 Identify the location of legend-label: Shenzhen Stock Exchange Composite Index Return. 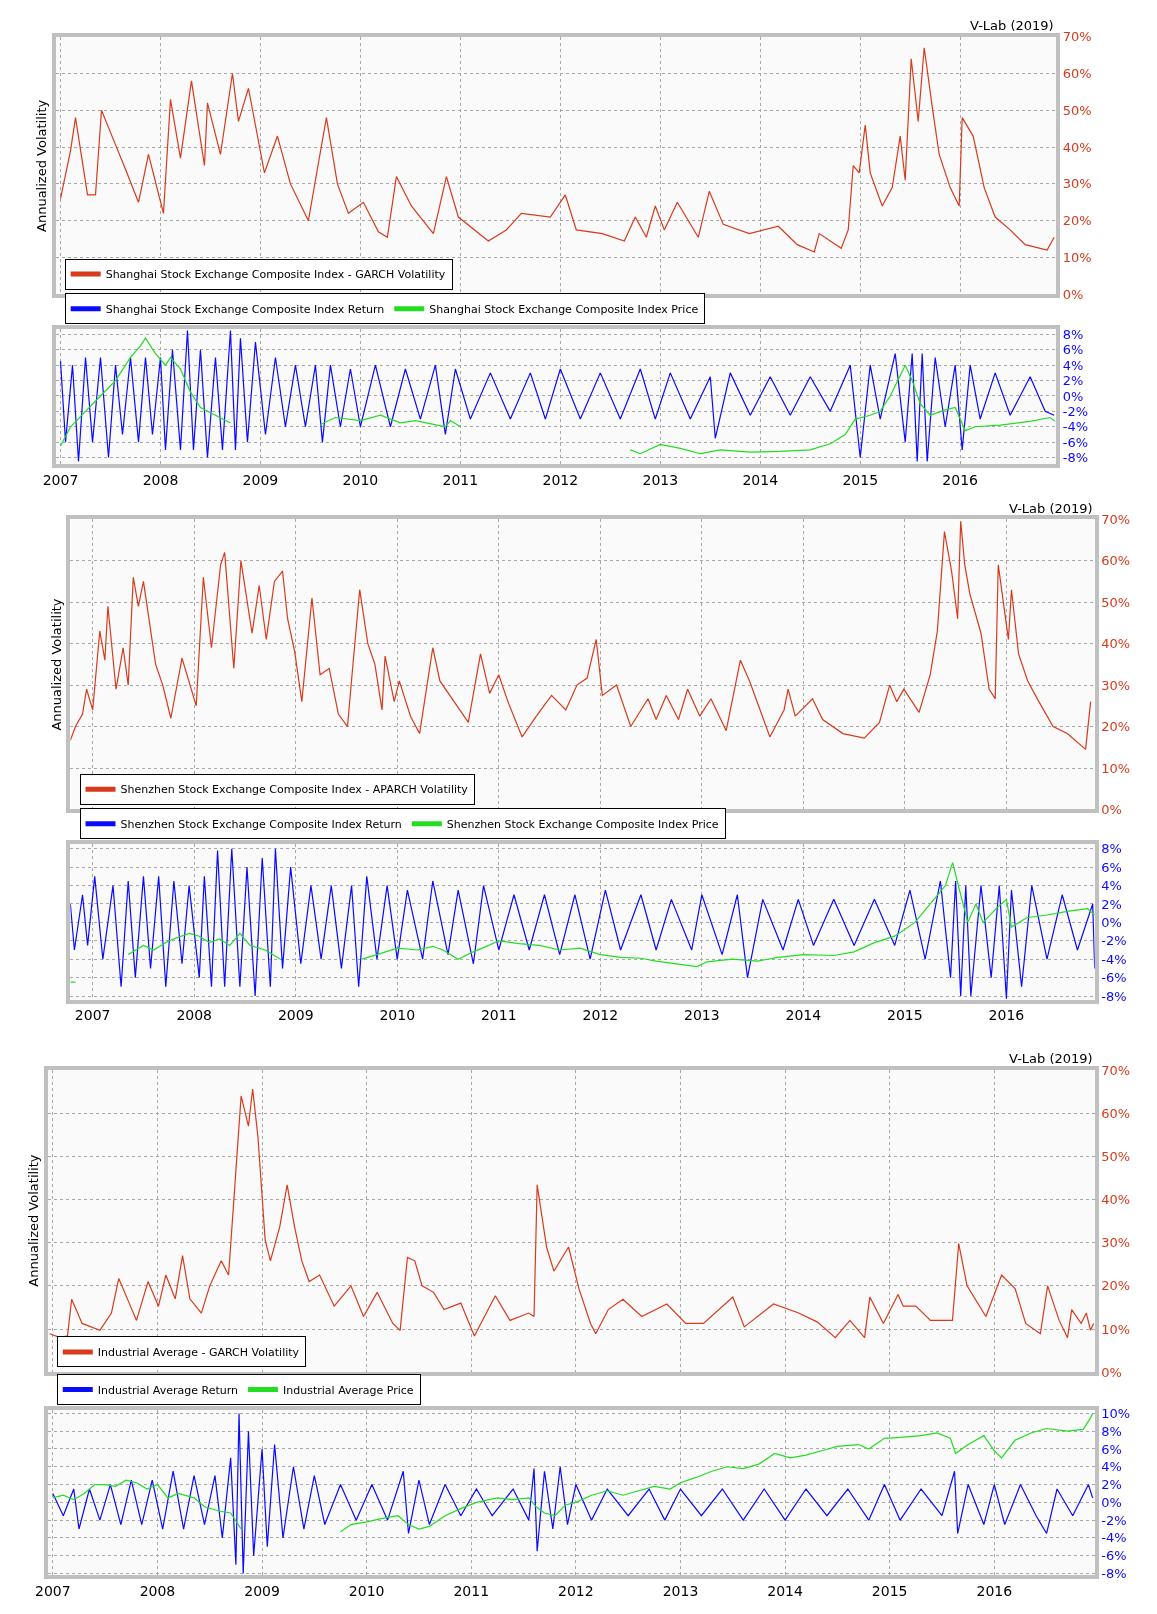
(261, 825).